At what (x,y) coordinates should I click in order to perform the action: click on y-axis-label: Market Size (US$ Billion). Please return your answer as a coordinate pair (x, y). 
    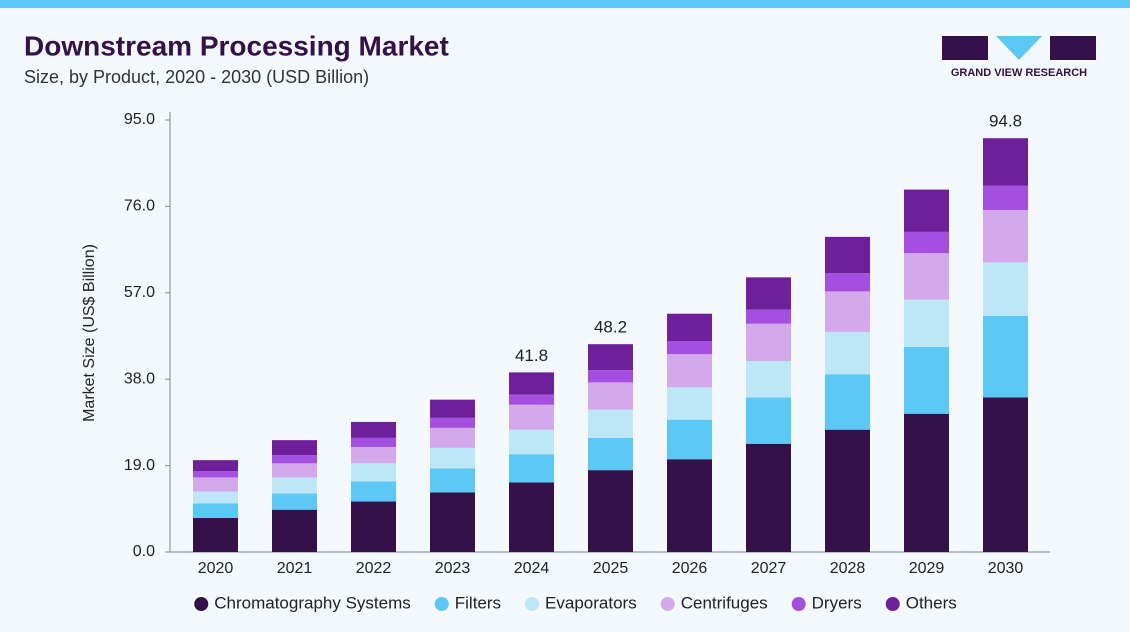
    Looking at the image, I should click on (89, 333).